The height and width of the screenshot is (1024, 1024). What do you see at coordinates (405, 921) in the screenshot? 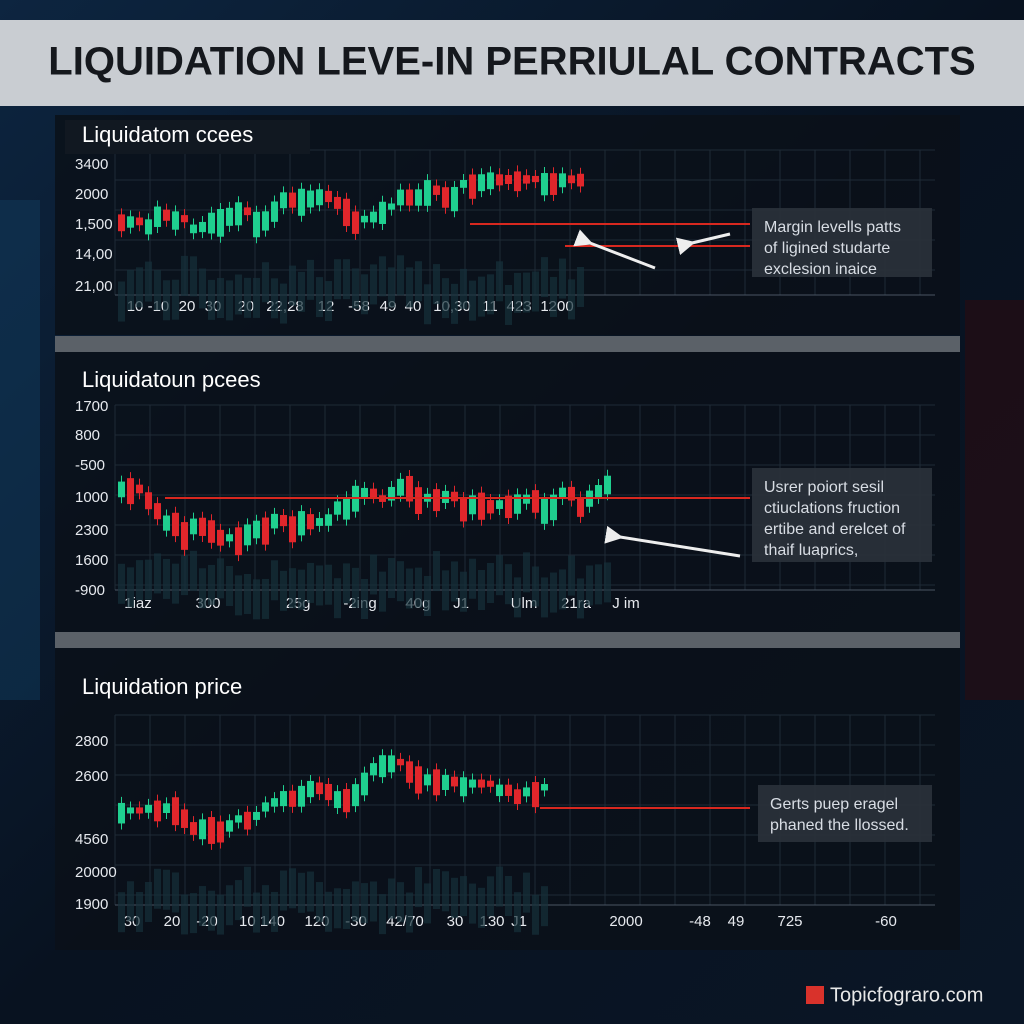
I see `x-label: 42/70` at bounding box center [405, 921].